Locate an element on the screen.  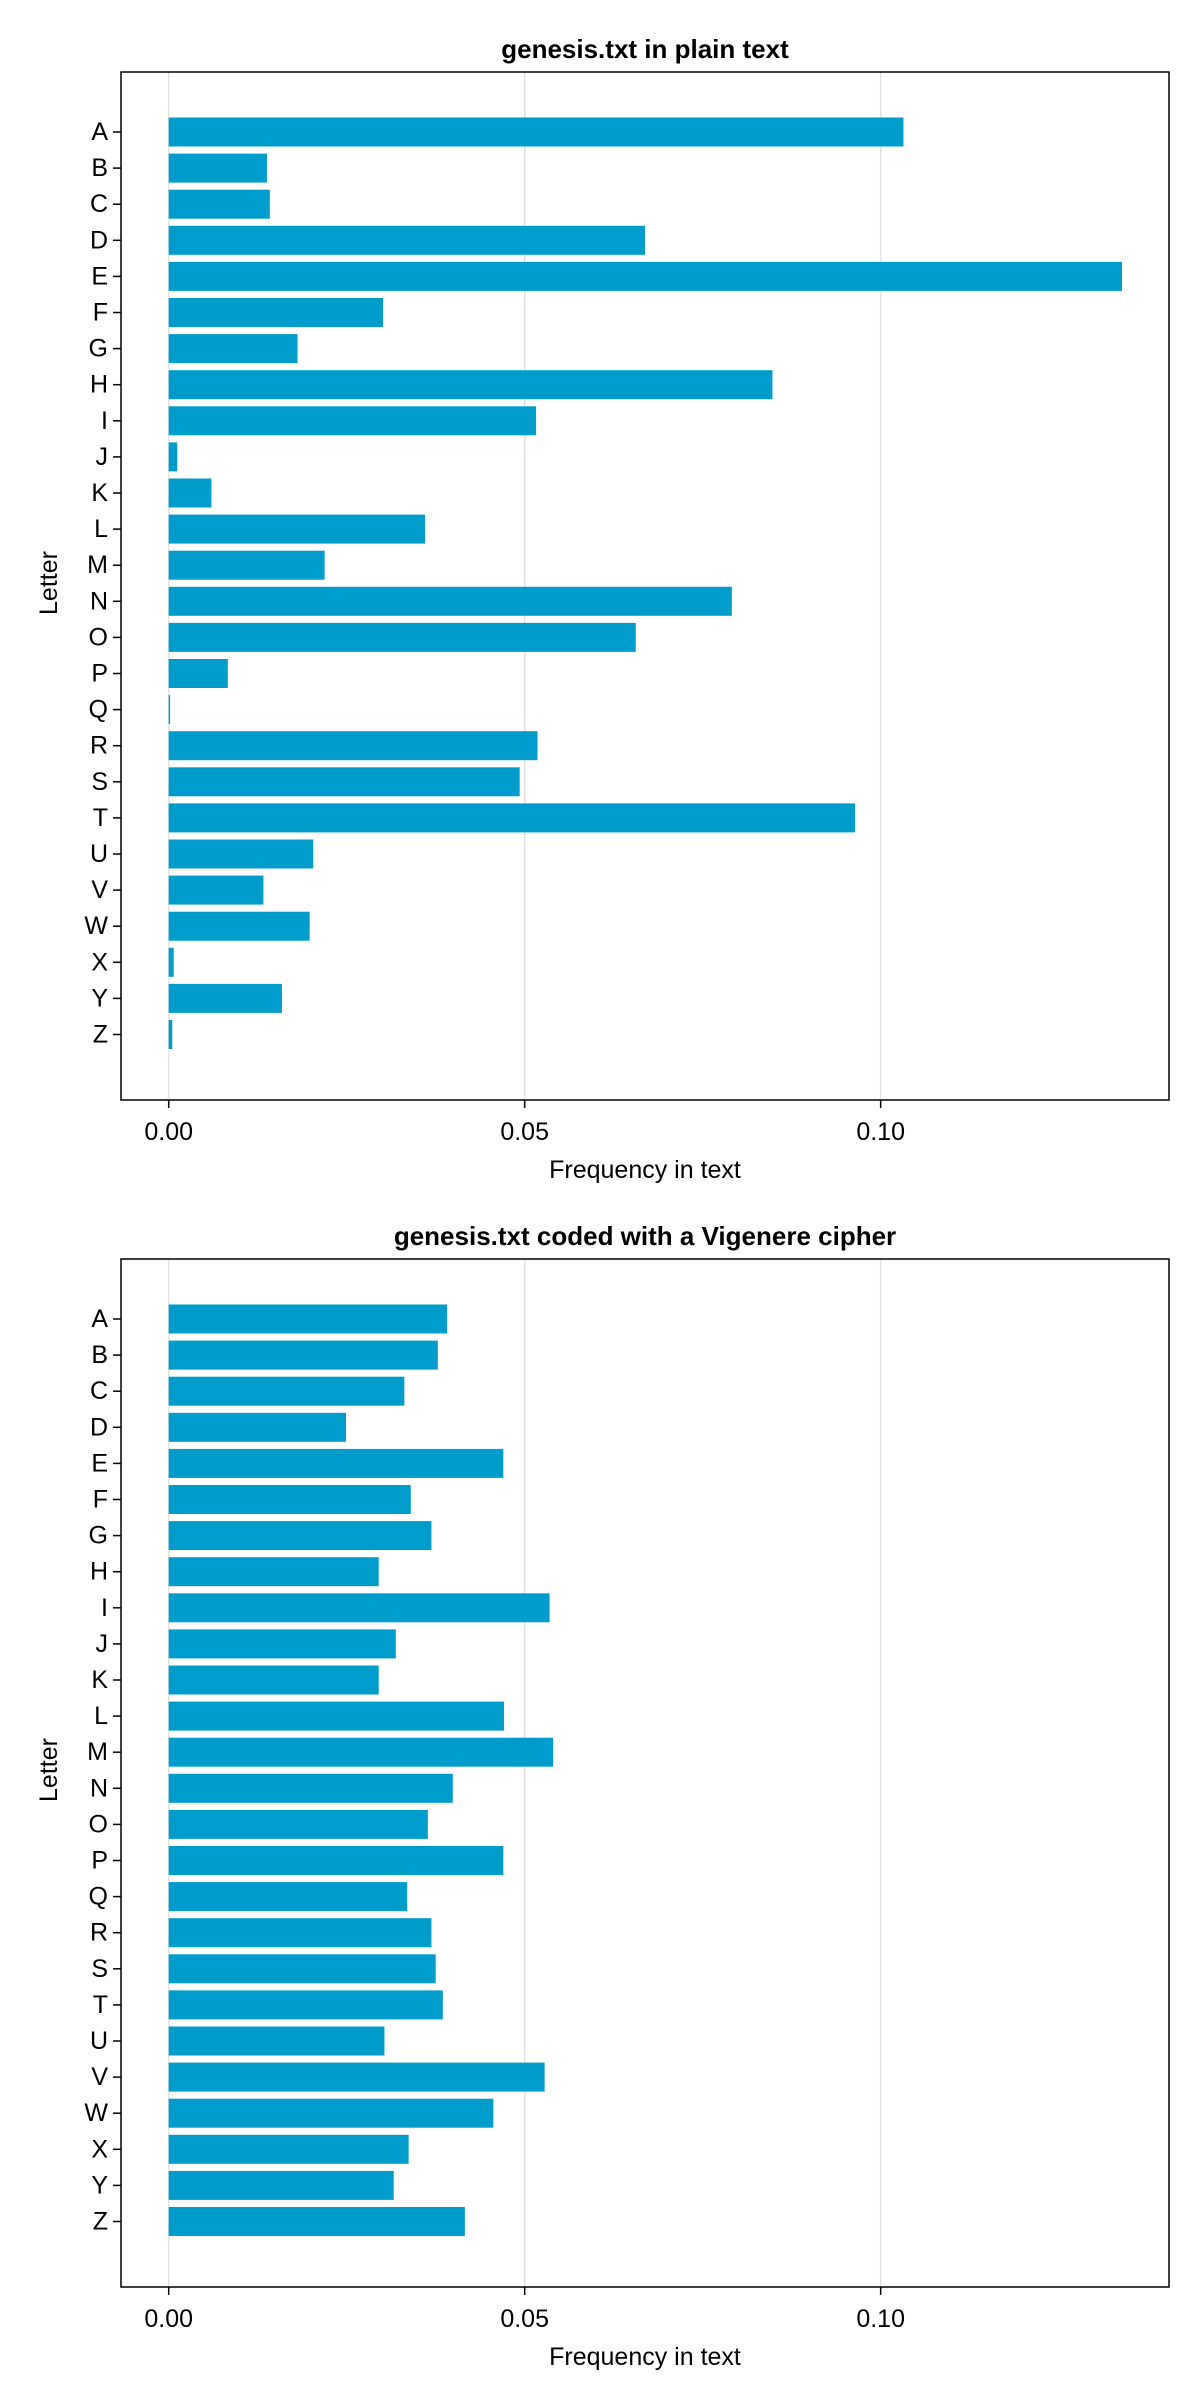
bar-A is located at coordinates (536, 132).